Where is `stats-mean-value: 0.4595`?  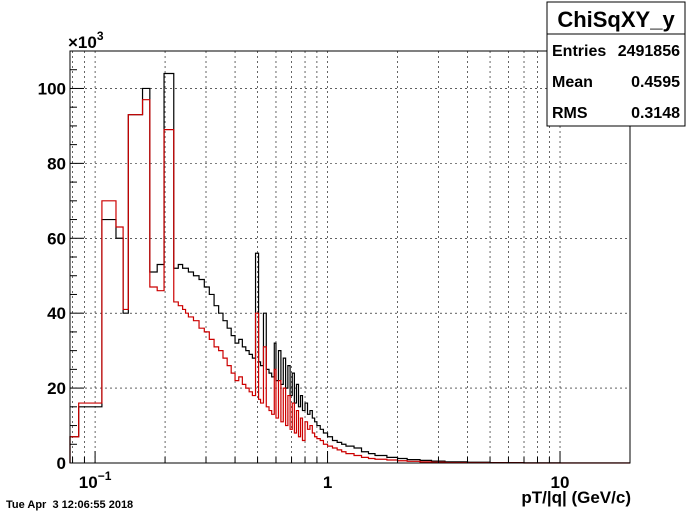
stats-mean-value: 0.4595 is located at coordinates (655, 82).